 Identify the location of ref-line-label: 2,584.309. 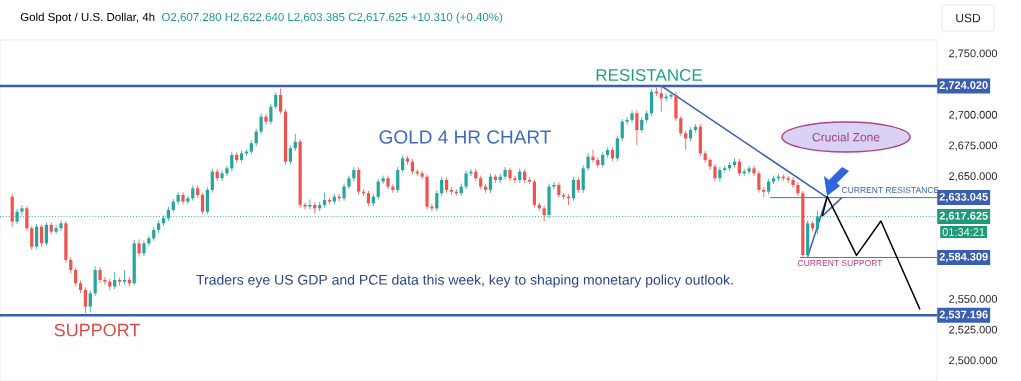
(963, 257).